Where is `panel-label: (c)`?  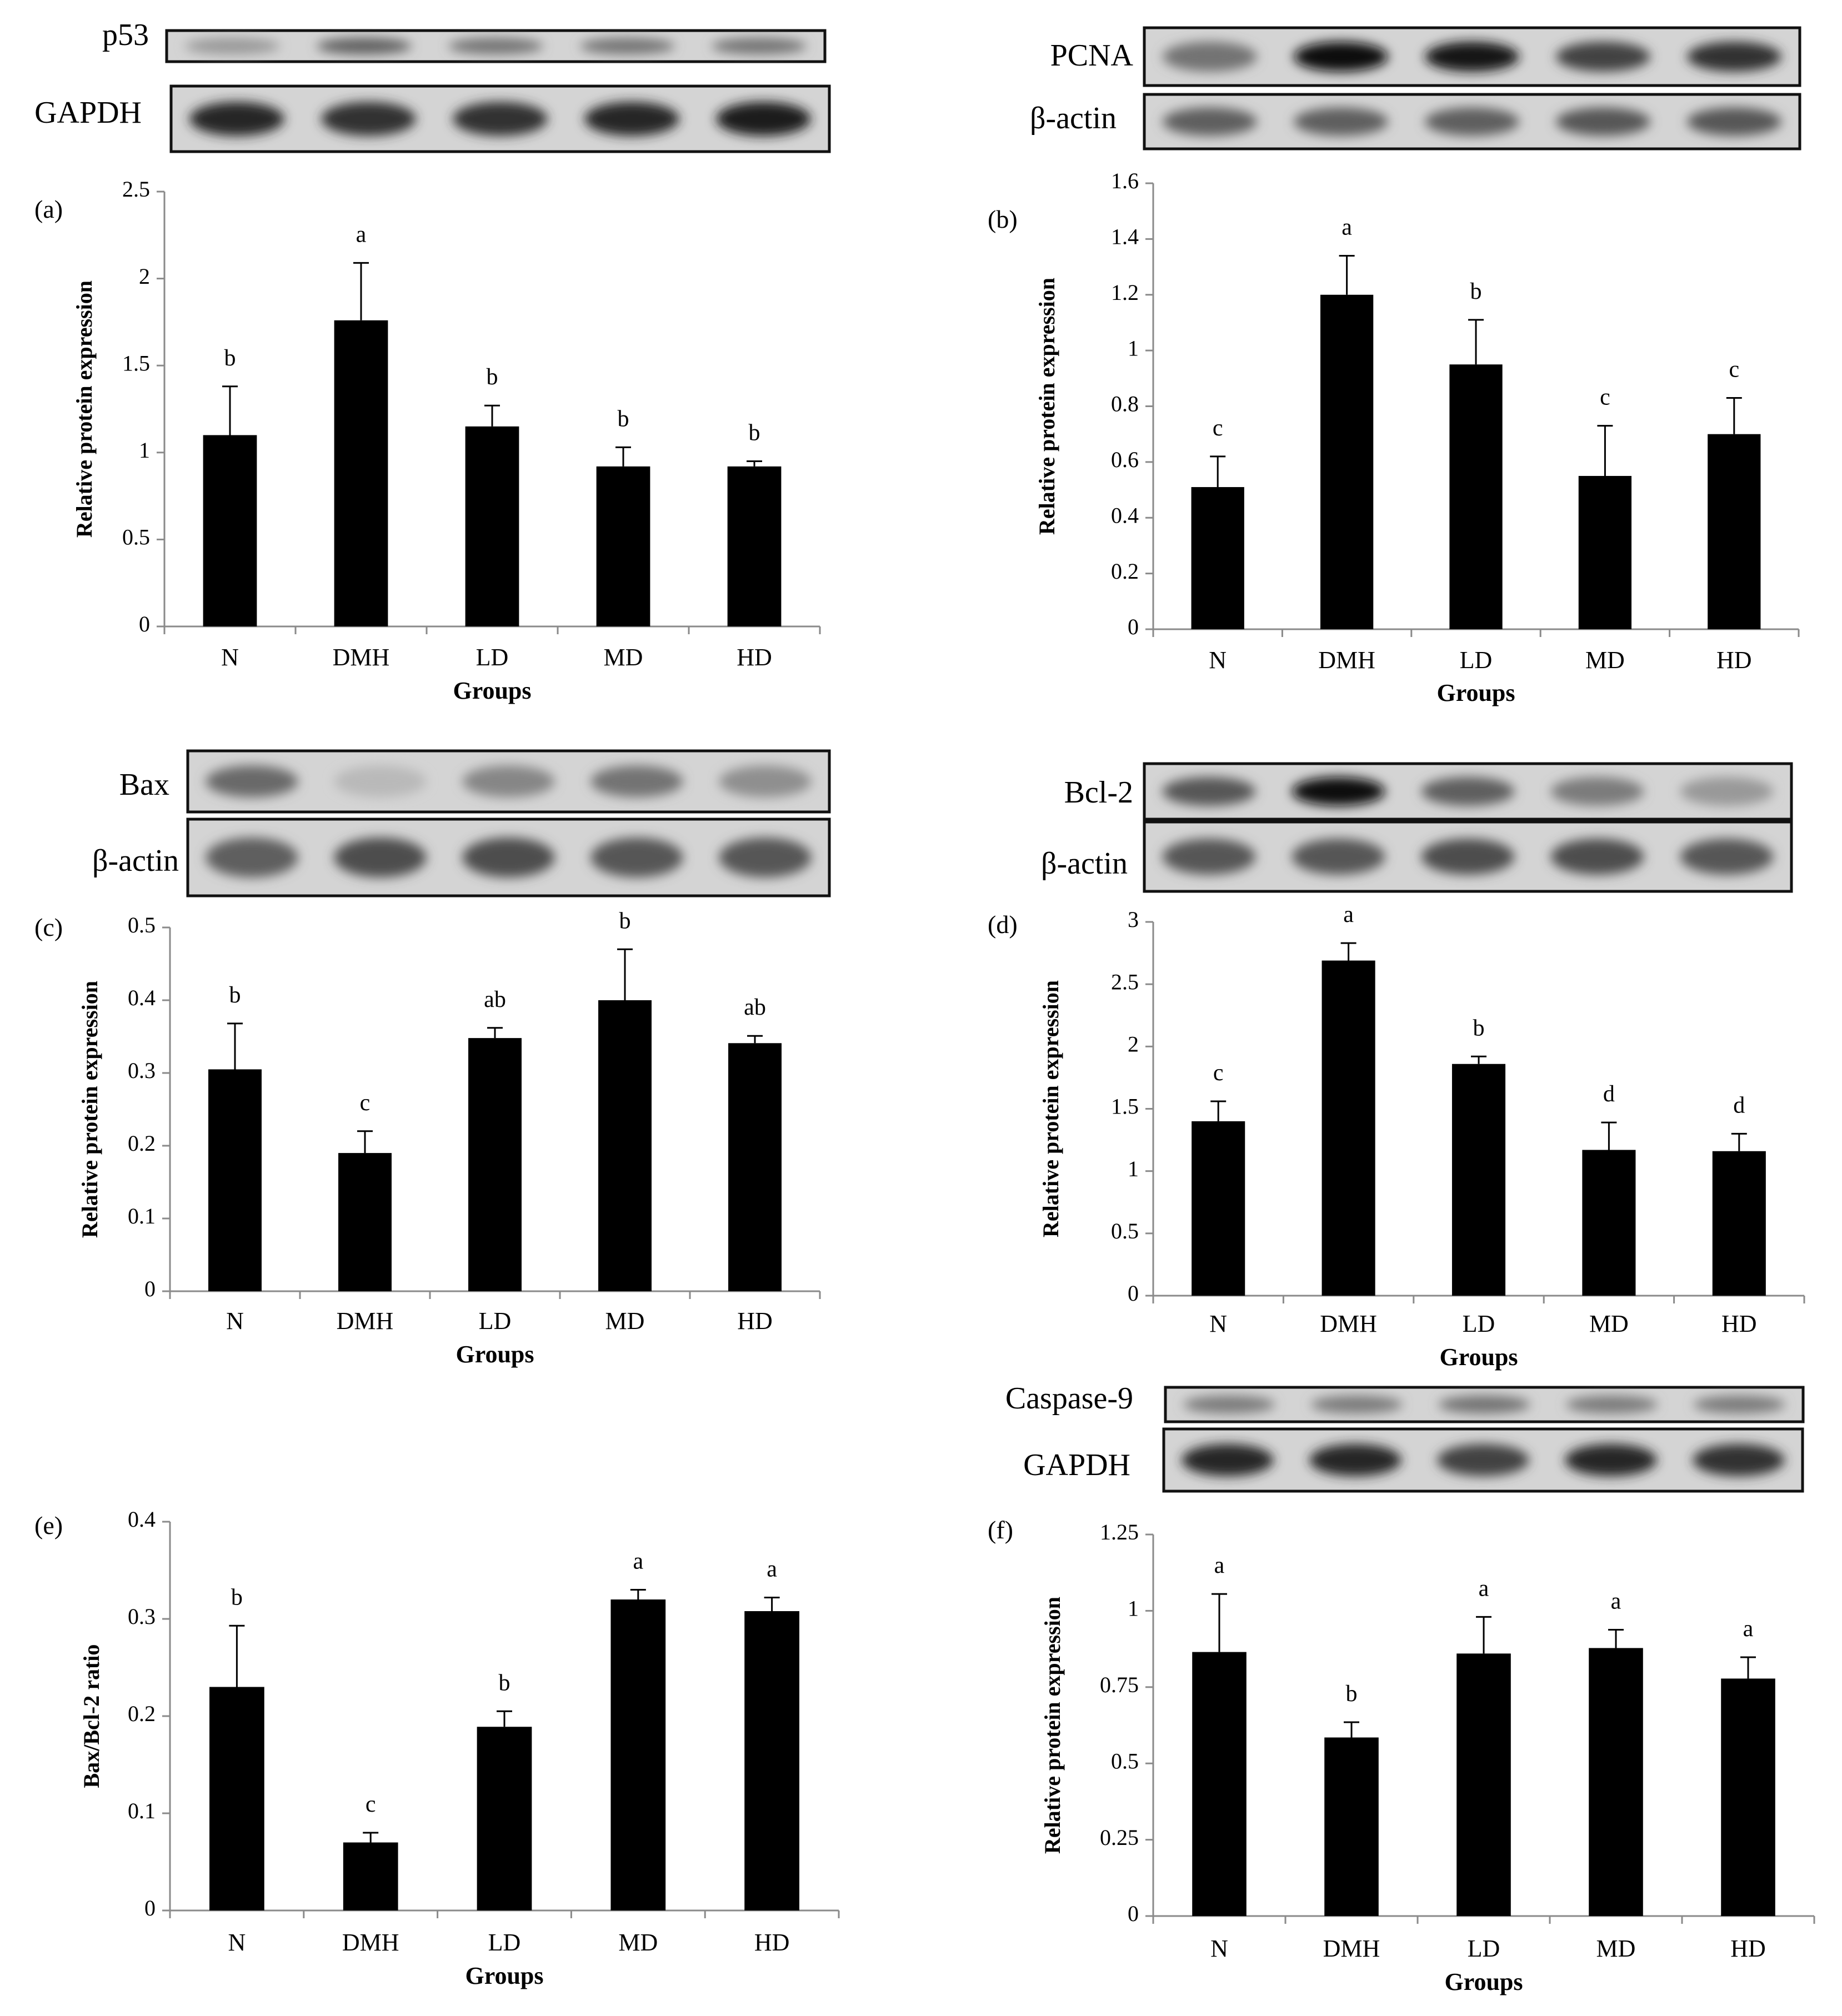
panel-label: (c) is located at coordinates (48, 927).